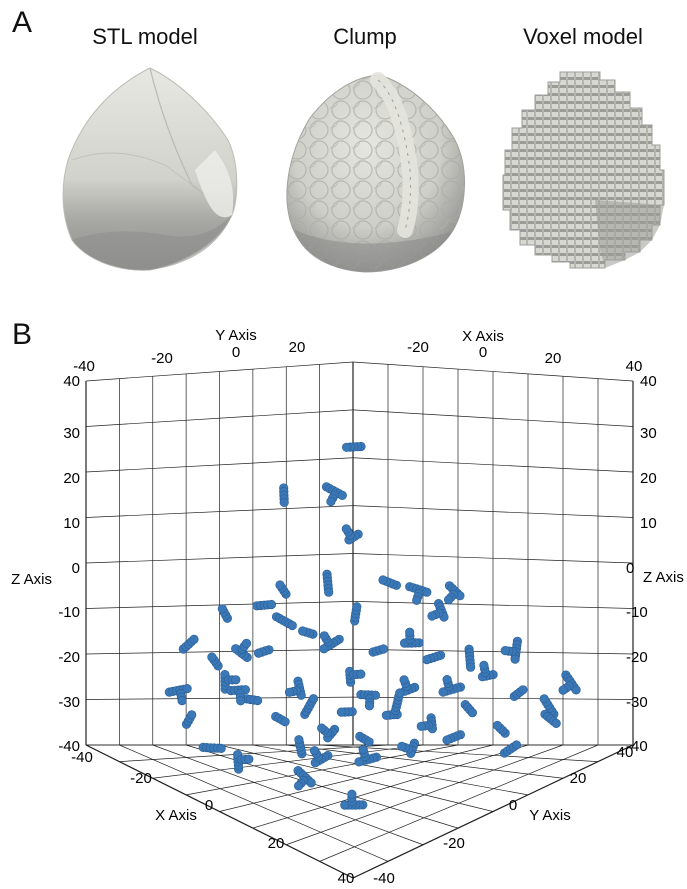 The height and width of the screenshot is (889, 687). I want to click on bottom-x-tick: 20, so click(276, 843).